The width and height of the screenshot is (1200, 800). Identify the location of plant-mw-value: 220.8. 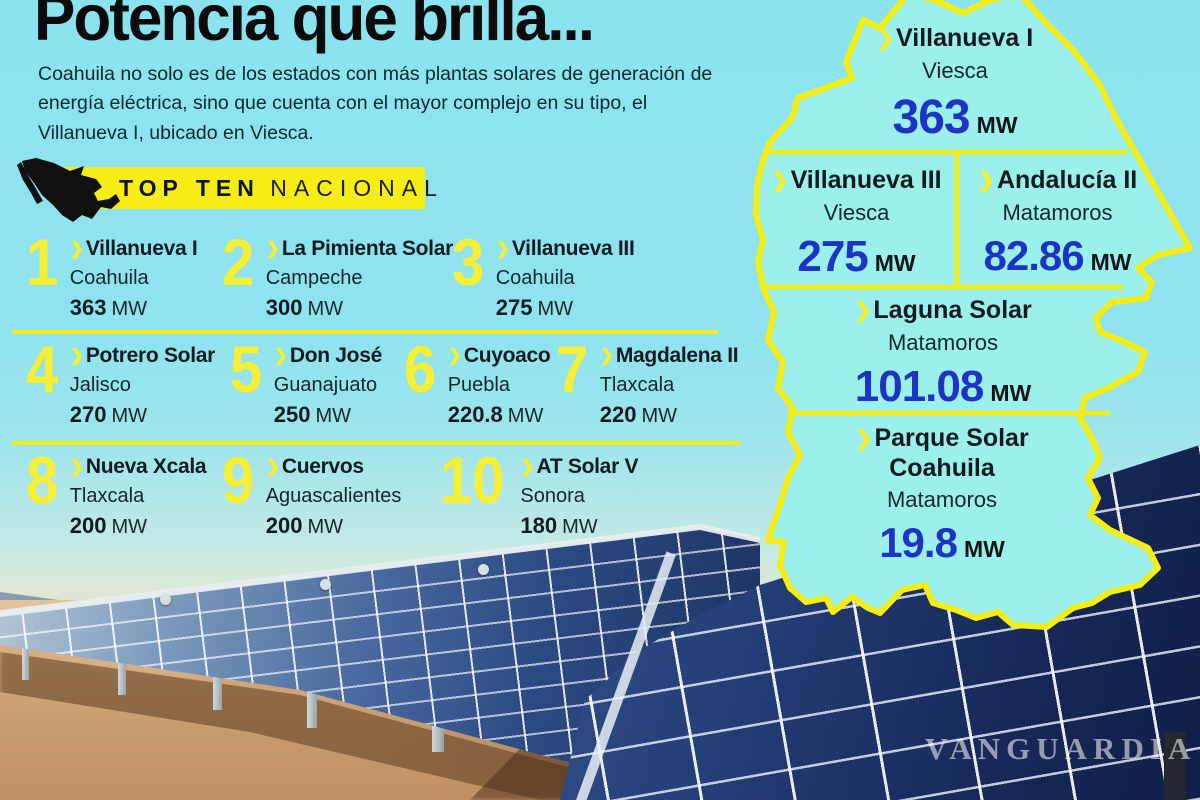
(475, 414).